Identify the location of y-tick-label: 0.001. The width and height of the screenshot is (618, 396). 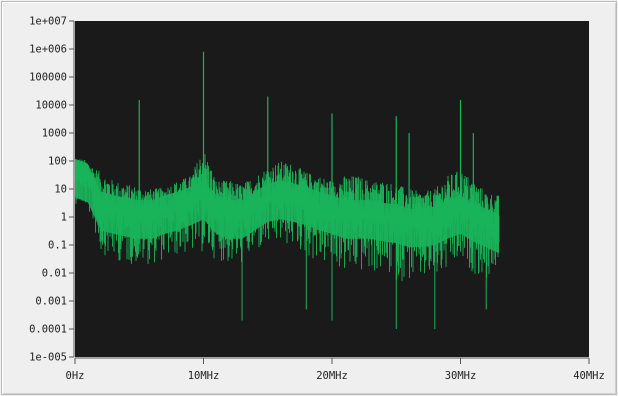
(51, 302).